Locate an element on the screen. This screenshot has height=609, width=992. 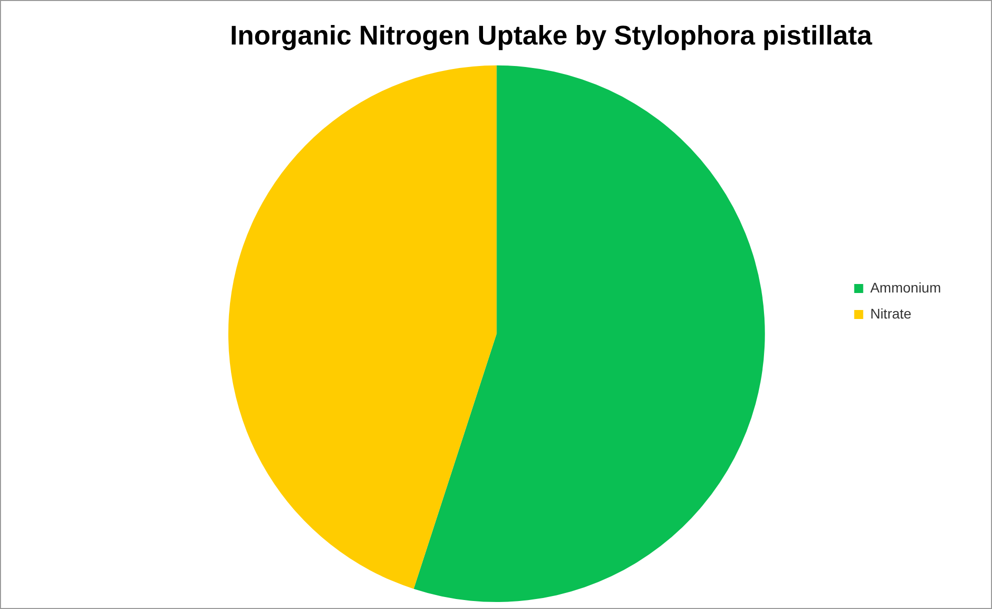
legend-label: Ammonium is located at coordinates (906, 287).